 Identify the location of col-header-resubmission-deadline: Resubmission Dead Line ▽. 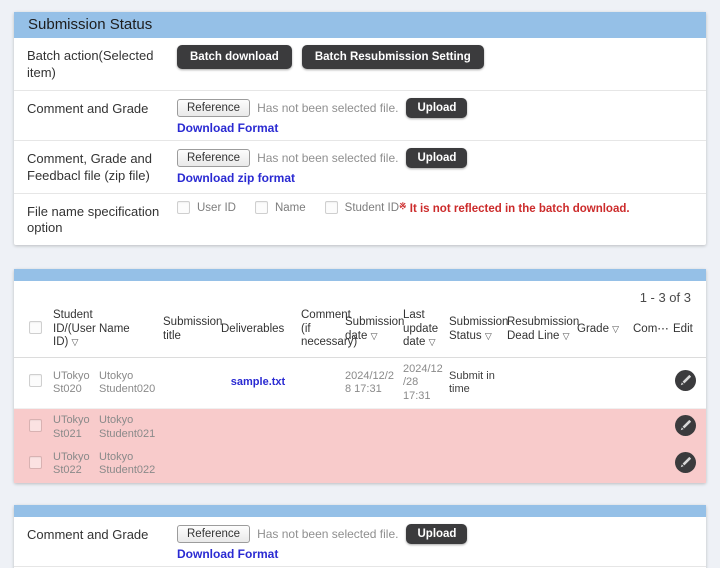
(541, 332).